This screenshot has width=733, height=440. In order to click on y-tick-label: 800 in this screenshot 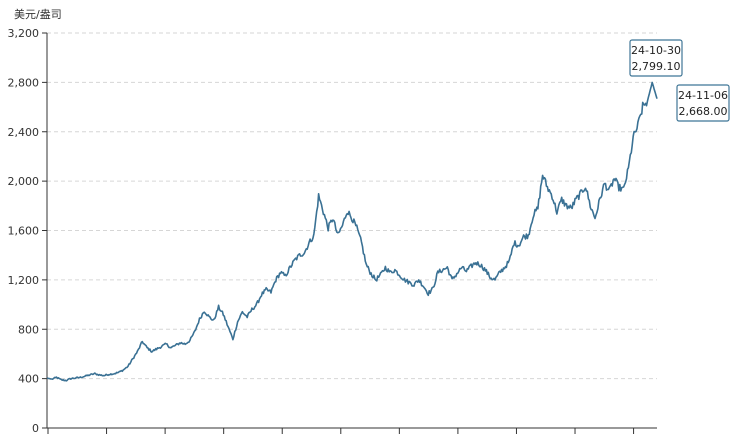, I will do `click(28, 329)`.